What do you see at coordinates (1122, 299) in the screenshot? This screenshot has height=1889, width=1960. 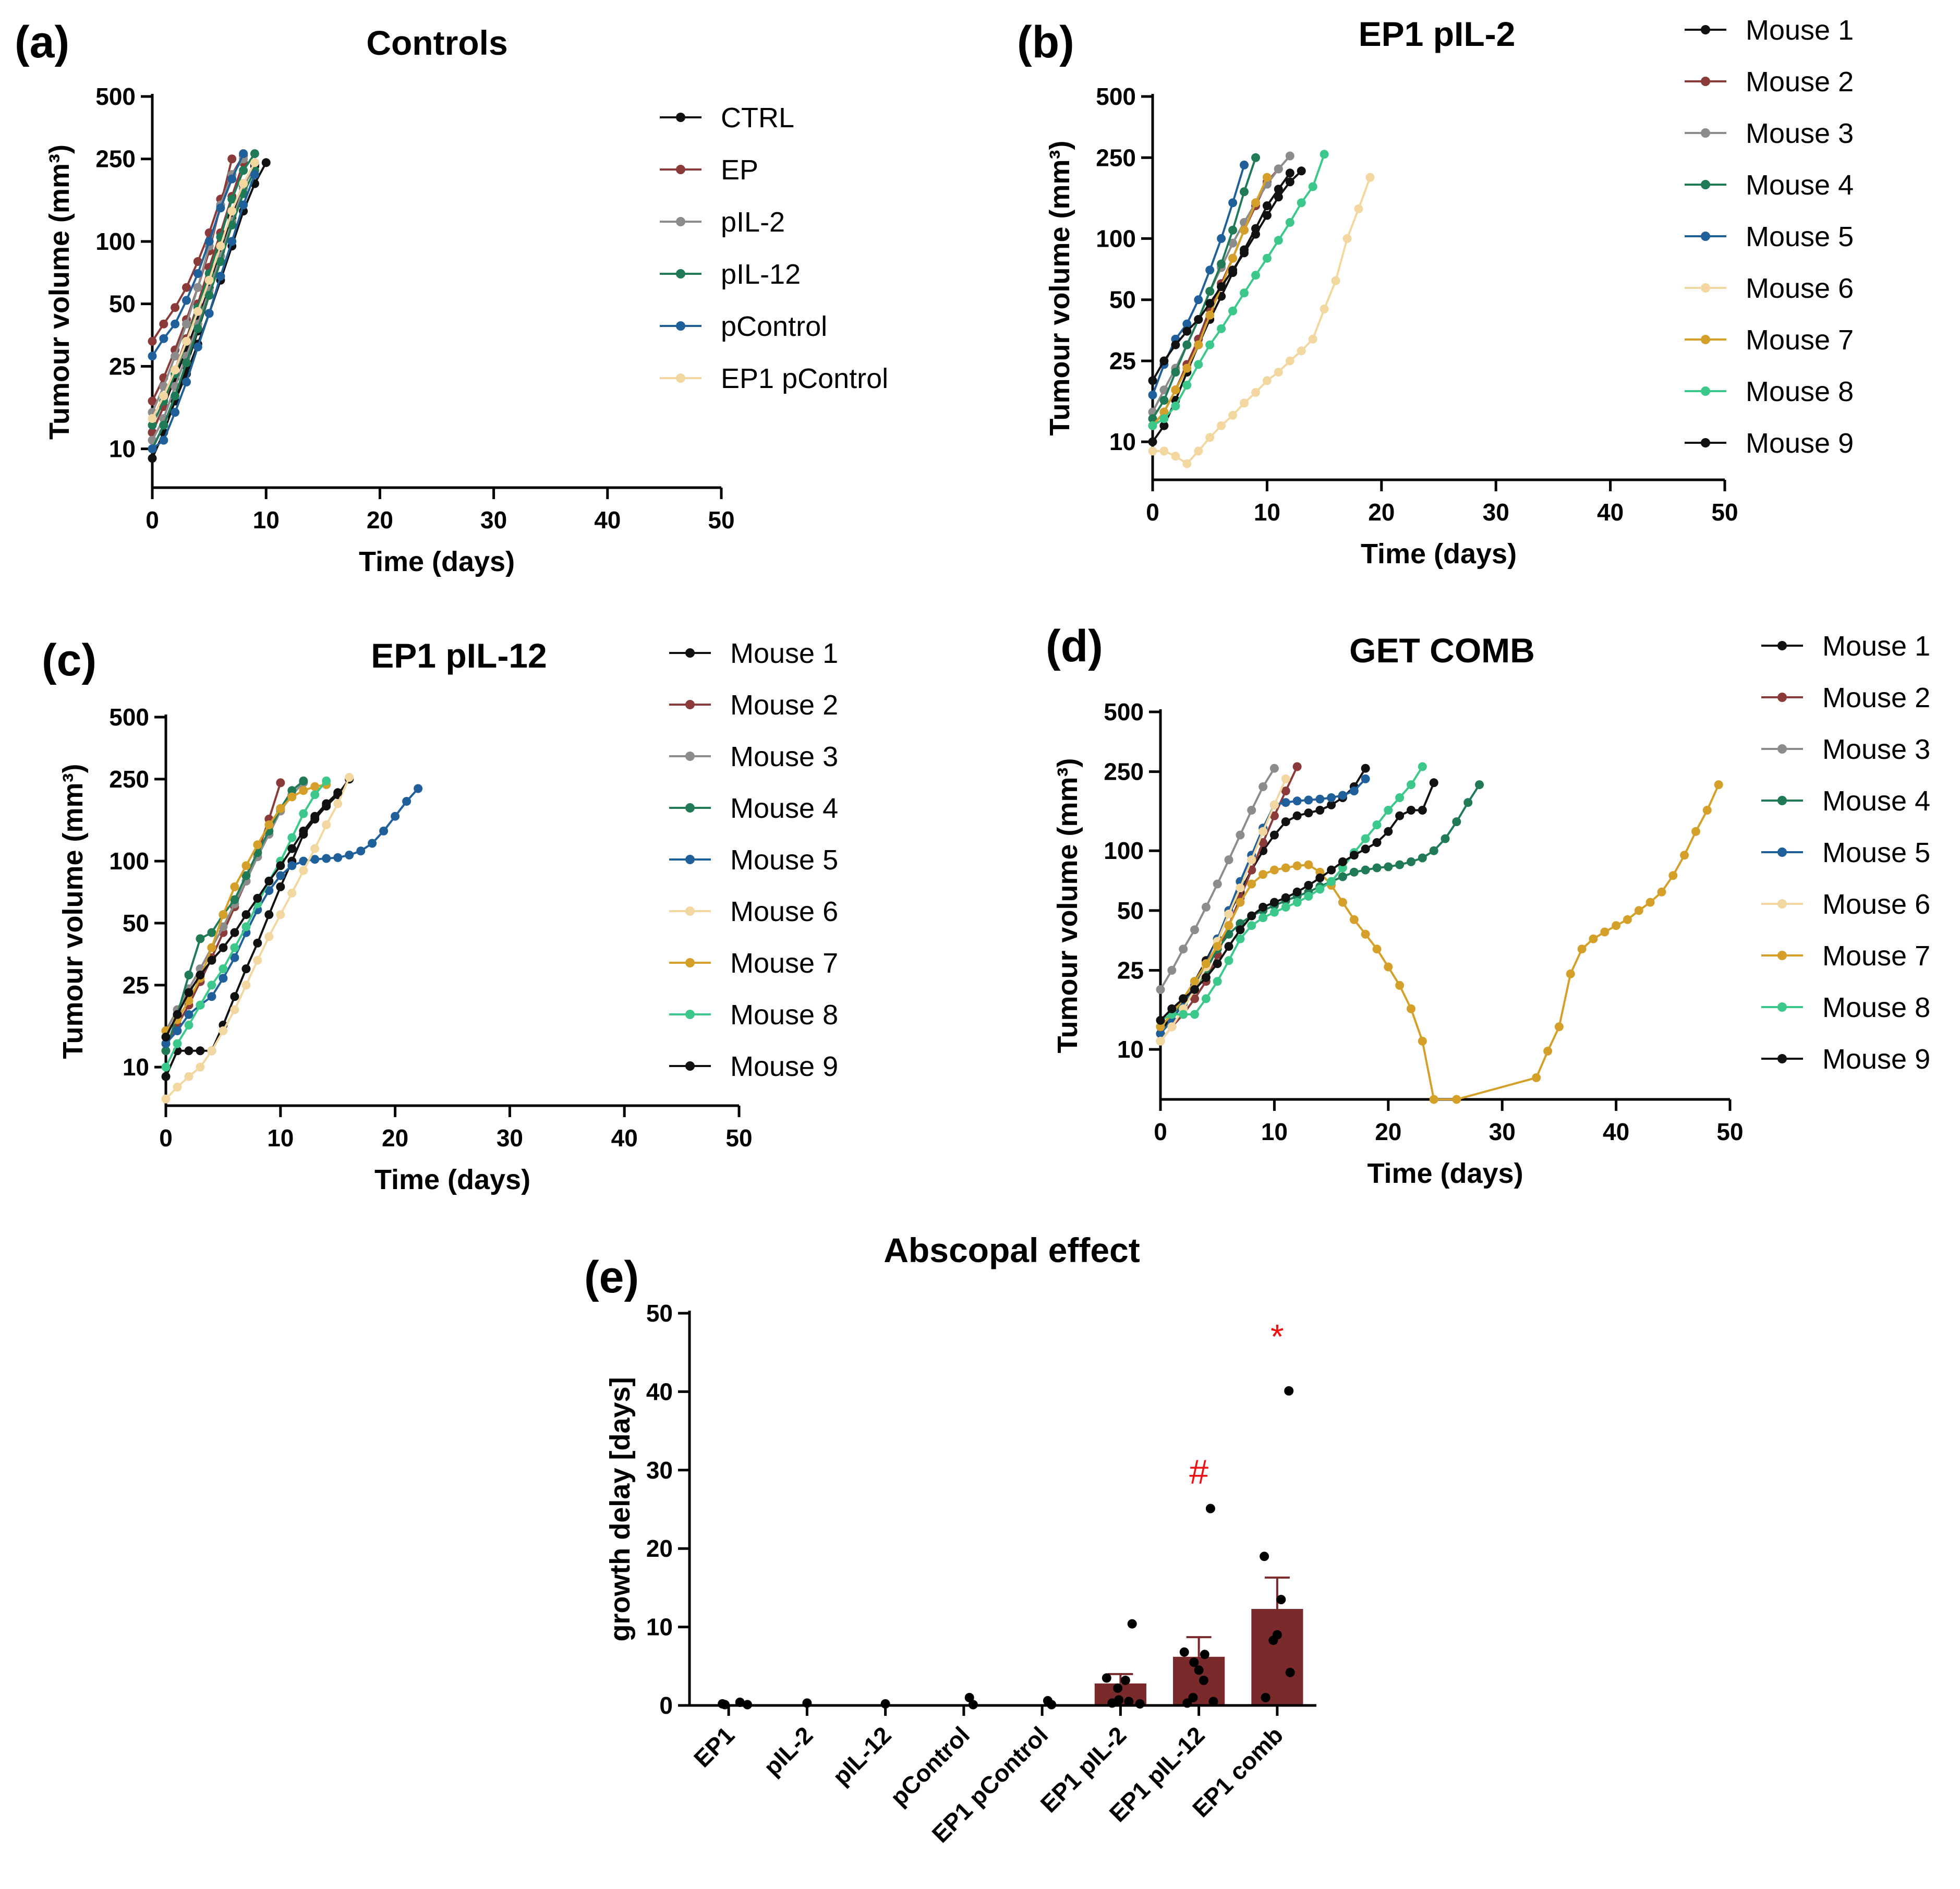 I see `y-tick-label: 50` at bounding box center [1122, 299].